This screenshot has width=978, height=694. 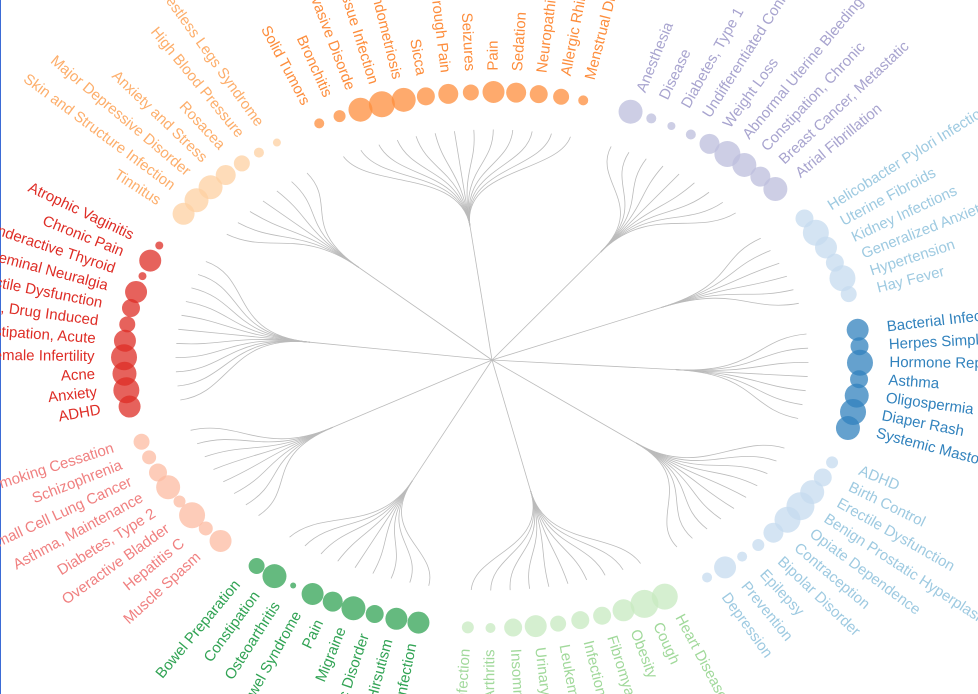 I want to click on leaf-label: Anxiety, so click(x=72, y=395).